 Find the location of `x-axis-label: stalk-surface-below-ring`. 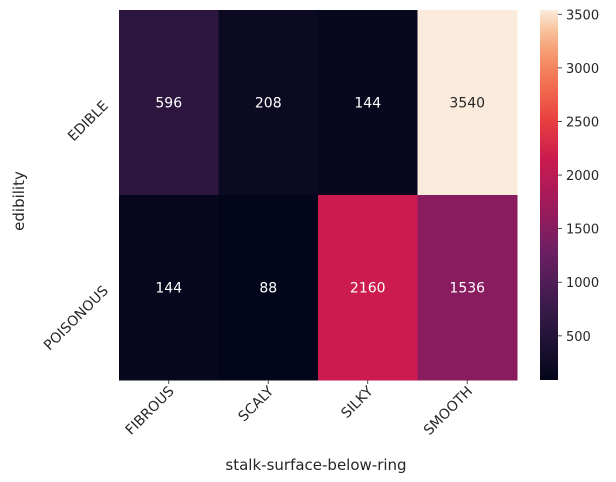

x-axis-label: stalk-surface-below-ring is located at coordinates (315, 465).